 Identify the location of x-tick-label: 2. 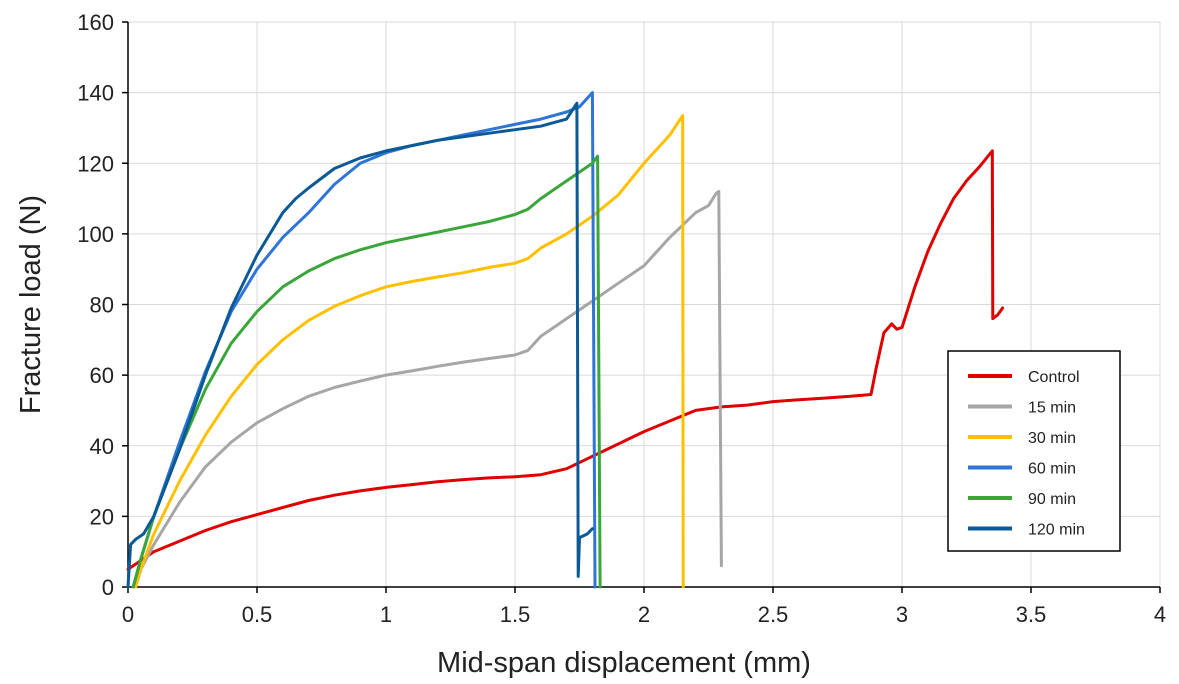
(644, 614).